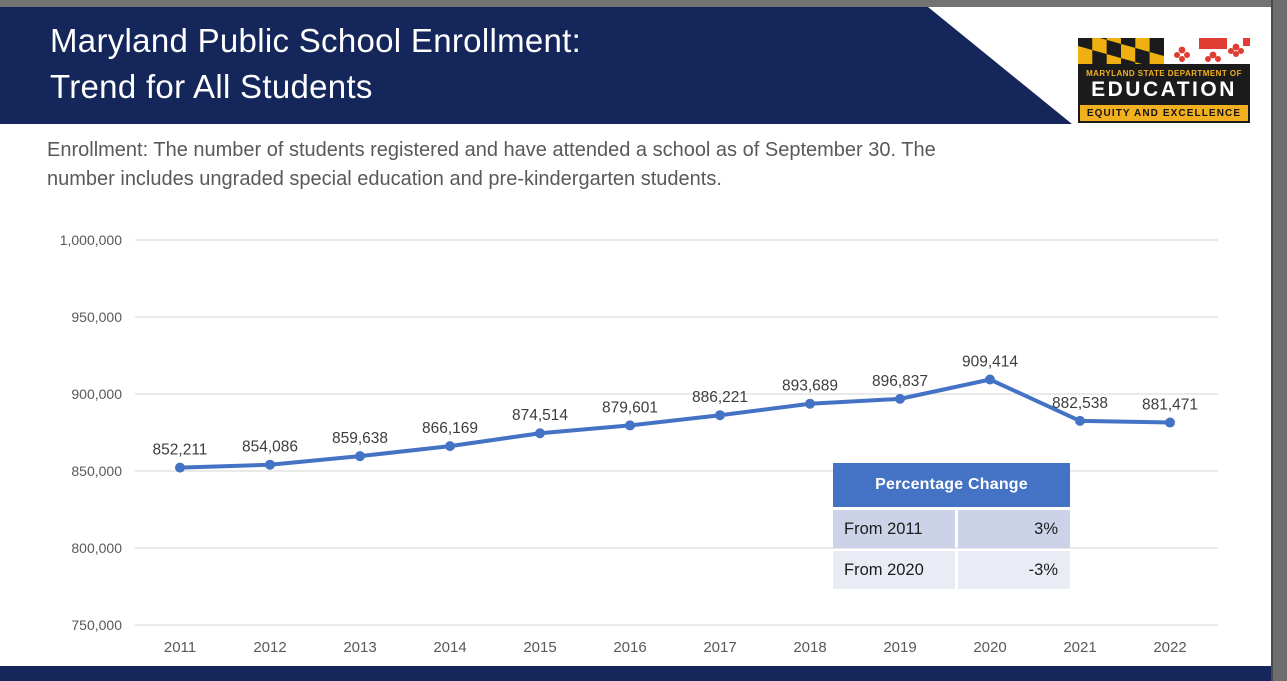 The width and height of the screenshot is (1287, 681). What do you see at coordinates (359, 647) in the screenshot?
I see `x-axis-tick-label: 2013` at bounding box center [359, 647].